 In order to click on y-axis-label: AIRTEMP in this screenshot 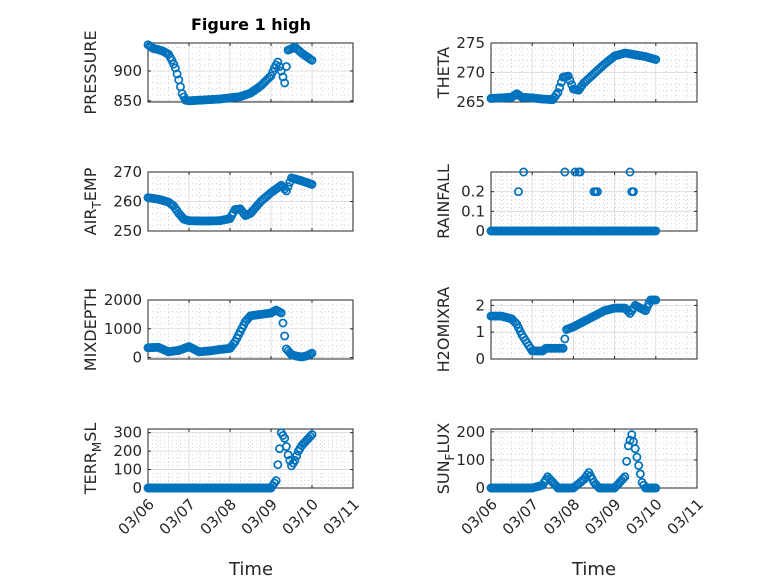, I will do `click(92, 201)`.